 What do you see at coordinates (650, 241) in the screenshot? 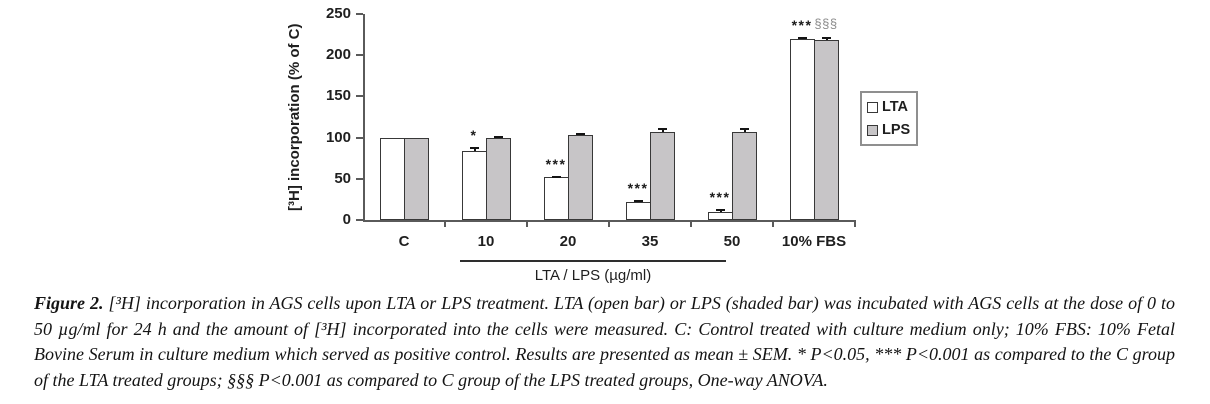
I see `x-category-label: 35` at bounding box center [650, 241].